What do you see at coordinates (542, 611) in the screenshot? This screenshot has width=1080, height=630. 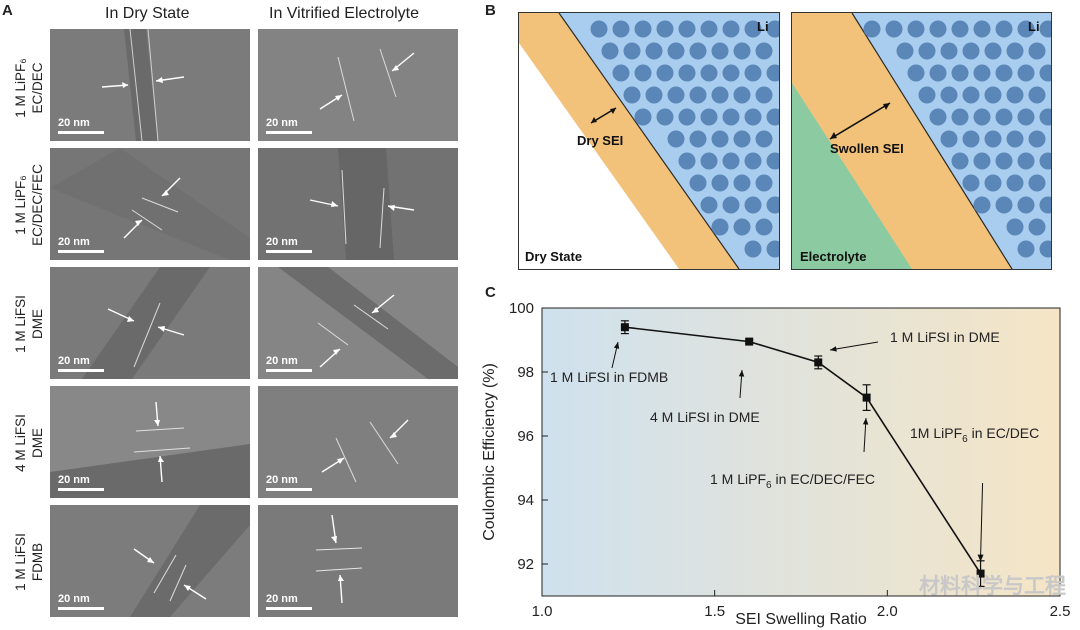 I see `x-tick-label: 1.0` at bounding box center [542, 611].